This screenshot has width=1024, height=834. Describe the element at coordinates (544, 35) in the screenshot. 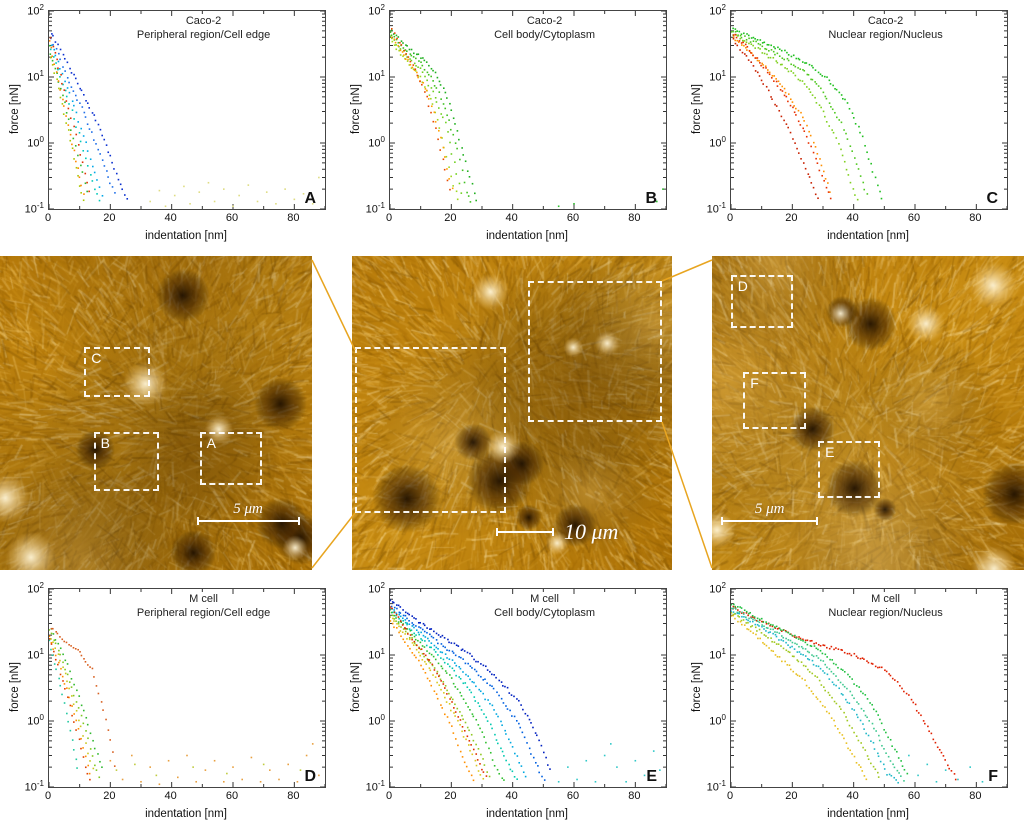

I see `plot-title-line2: Cell body/Cytoplasm` at that location.